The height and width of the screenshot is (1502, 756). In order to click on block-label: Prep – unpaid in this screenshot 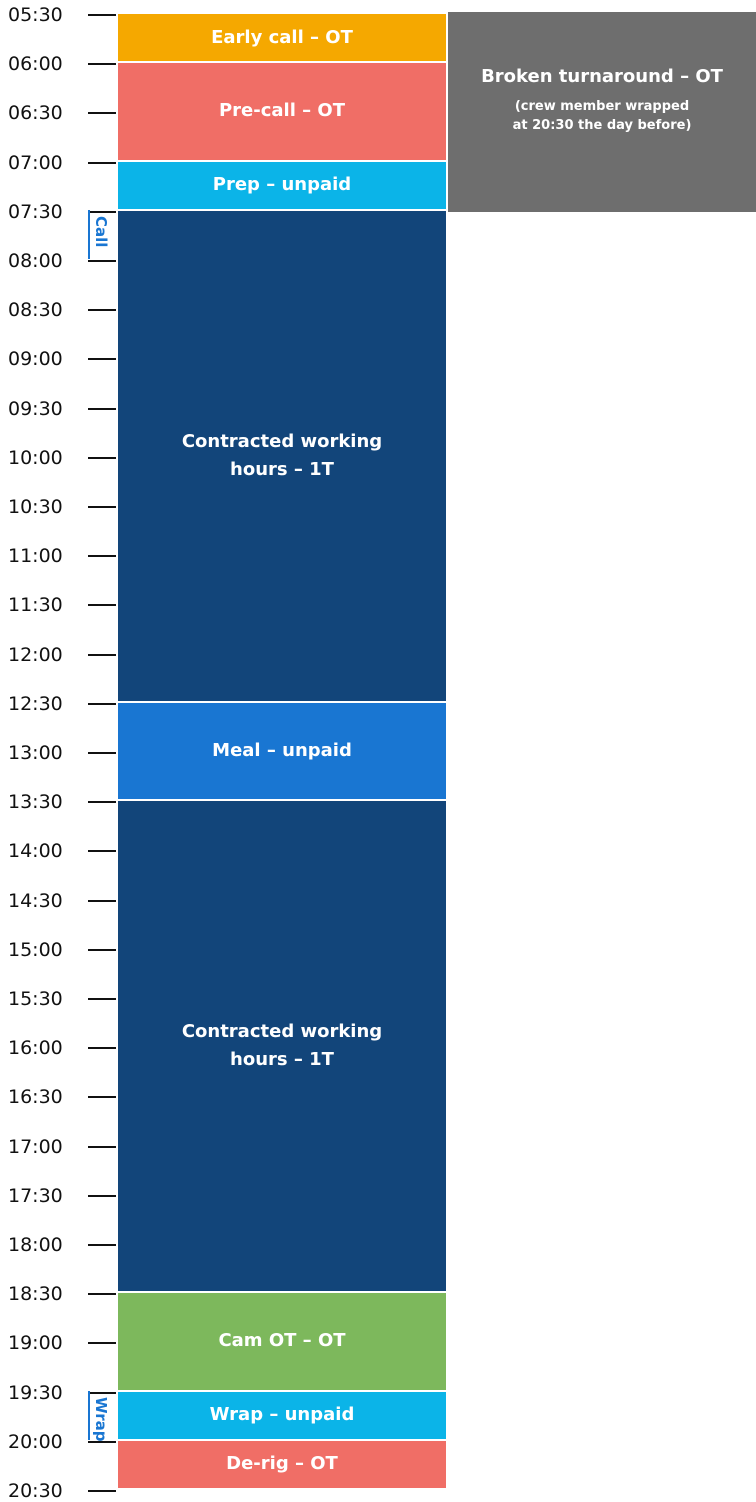, I will do `click(282, 185)`.